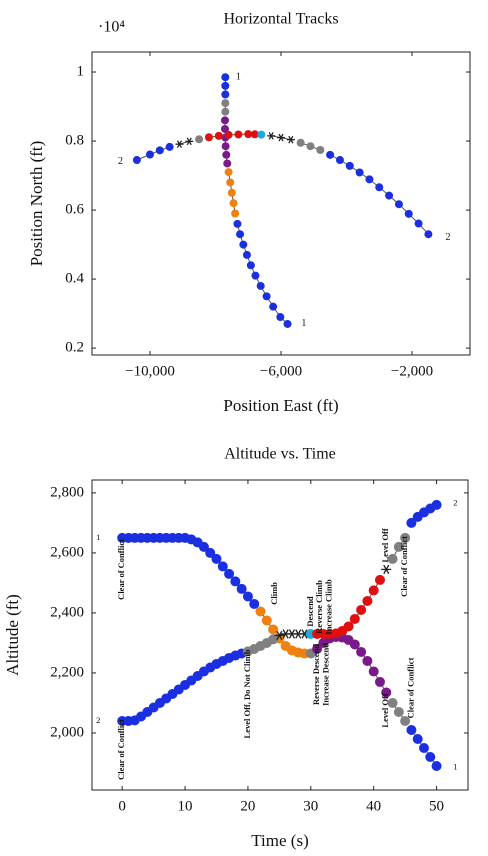 The height and width of the screenshot is (856, 488). What do you see at coordinates (81, 71) in the screenshot?
I see `y-tick-label: 1` at bounding box center [81, 71].